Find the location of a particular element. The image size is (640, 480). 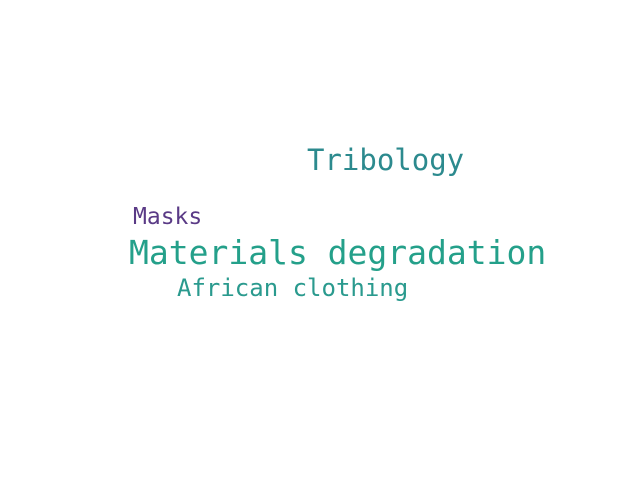

word-materials-degradation: Materials degradation is located at coordinates (338, 252).